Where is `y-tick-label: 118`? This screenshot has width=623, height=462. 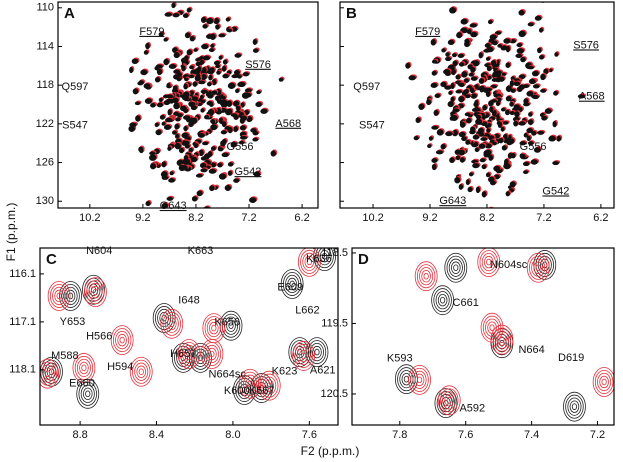
y-tick-label: 118 is located at coordinates (45, 85).